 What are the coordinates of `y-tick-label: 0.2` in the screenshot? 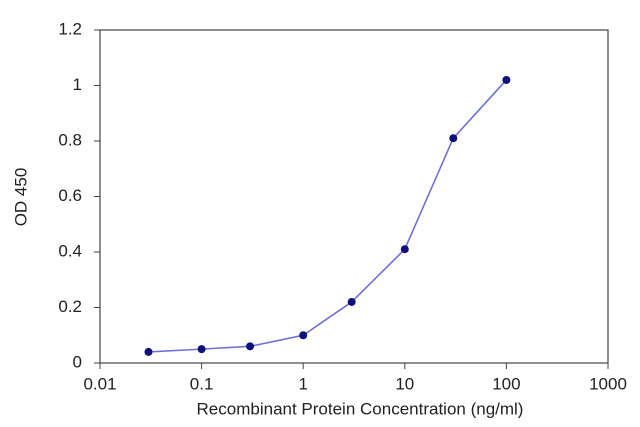 It's located at (70, 306).